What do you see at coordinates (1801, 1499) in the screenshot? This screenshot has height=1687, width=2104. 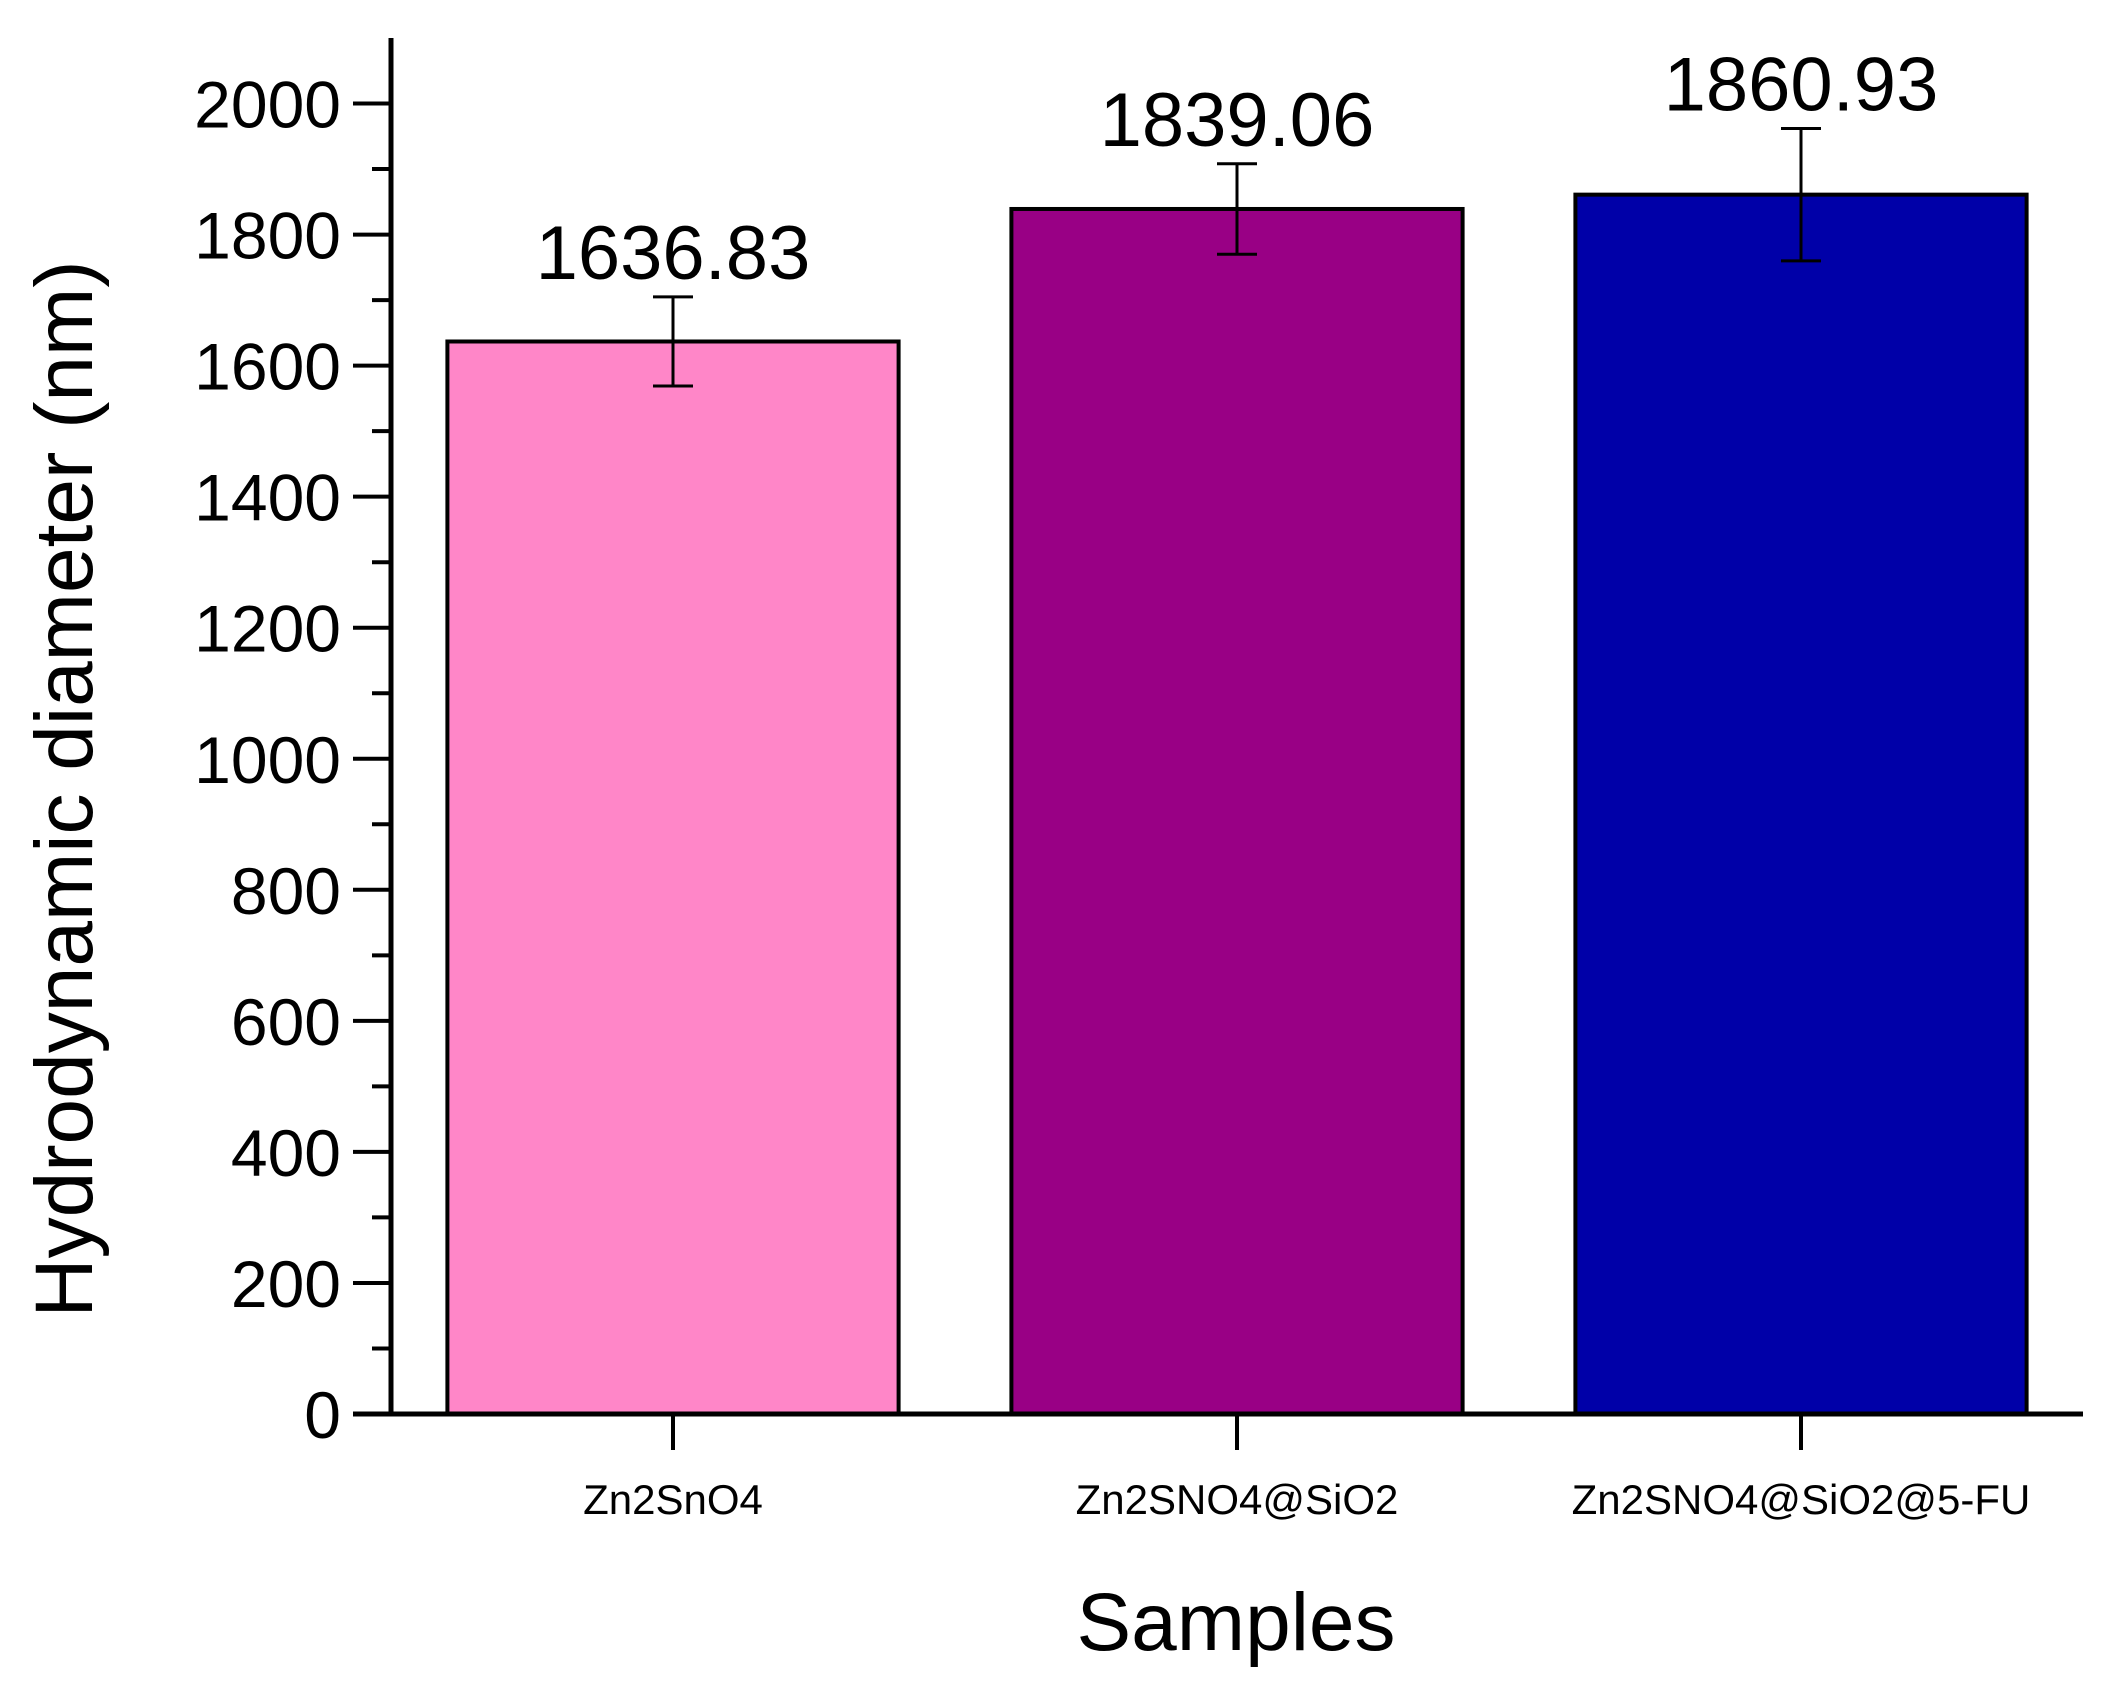 I see `x-tick-label: Zn2SNO4@SiO2@5-FU` at bounding box center [1801, 1499].